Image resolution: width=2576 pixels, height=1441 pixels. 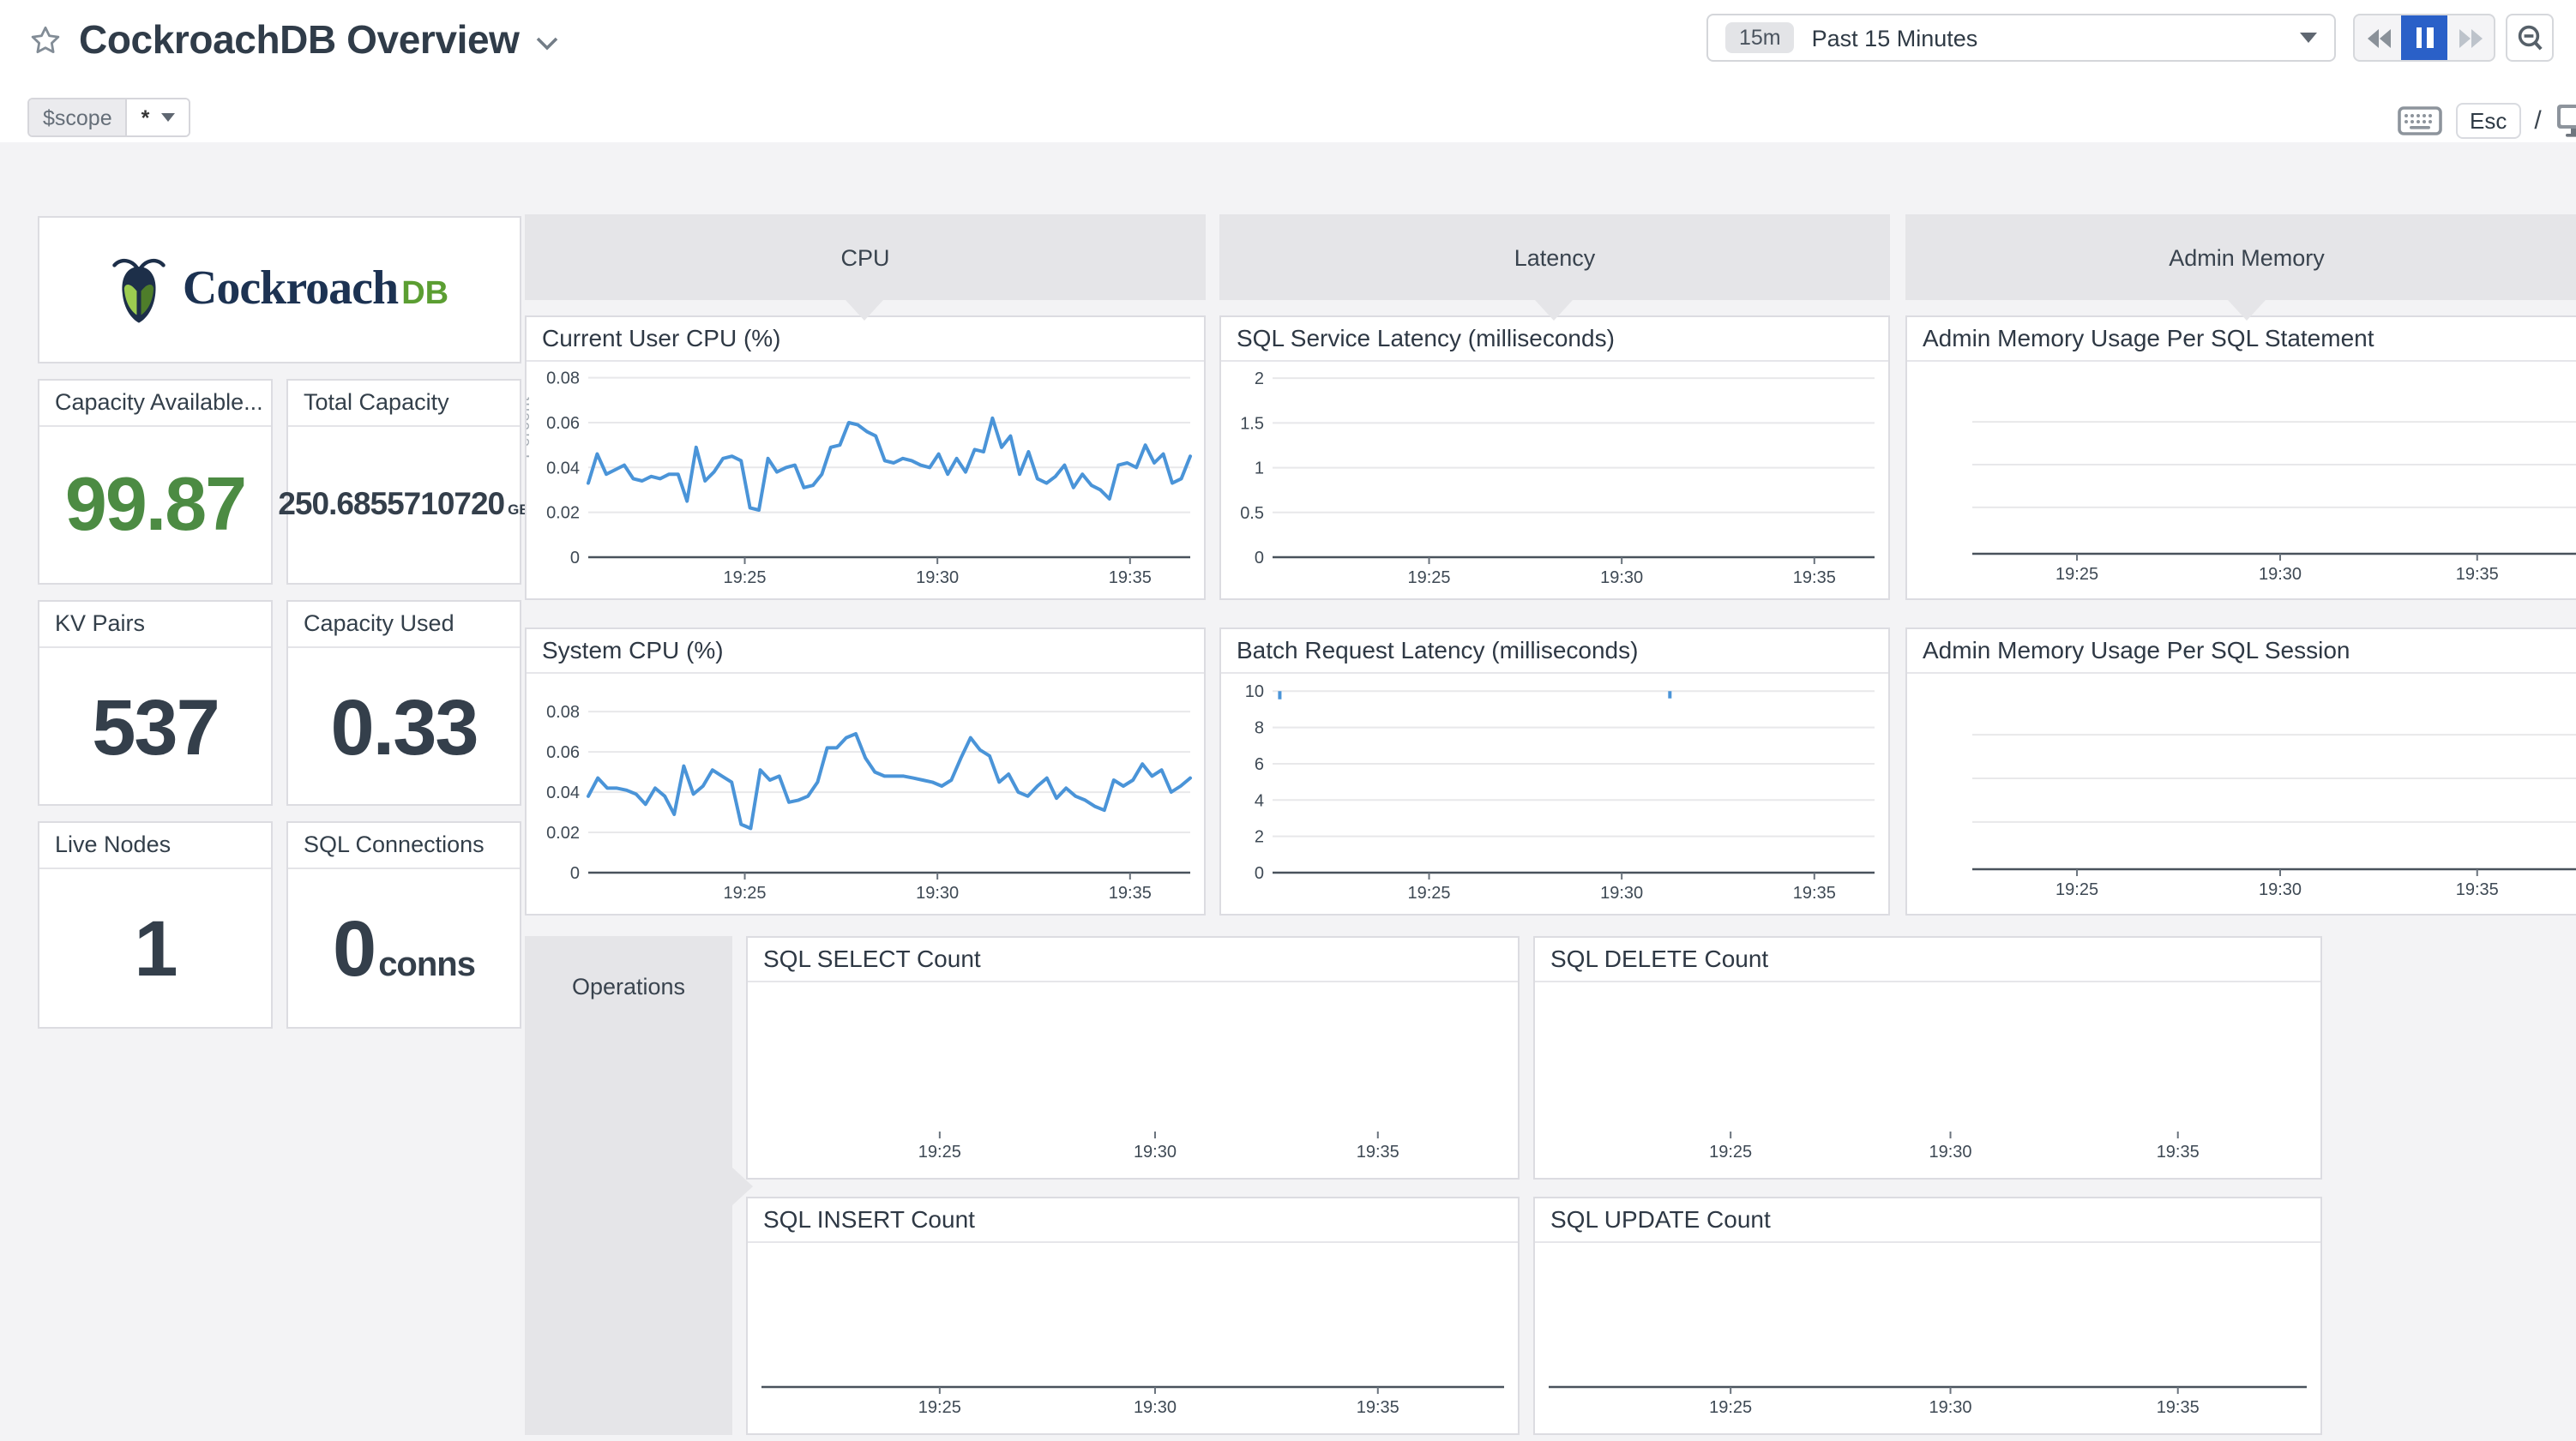 I want to click on batch-request-latency-chart: 0 2 4 6 8 10 19:25 19:30 19:35, so click(x=1554, y=794).